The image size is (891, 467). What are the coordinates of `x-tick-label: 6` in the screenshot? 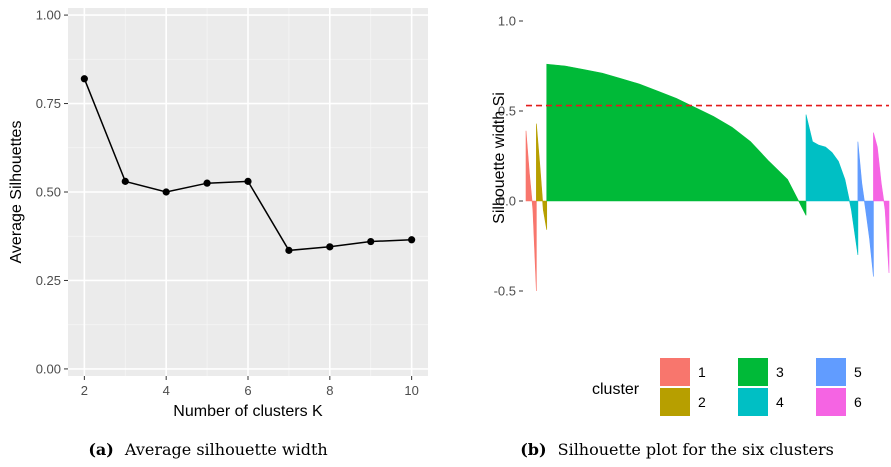 It's located at (247, 390).